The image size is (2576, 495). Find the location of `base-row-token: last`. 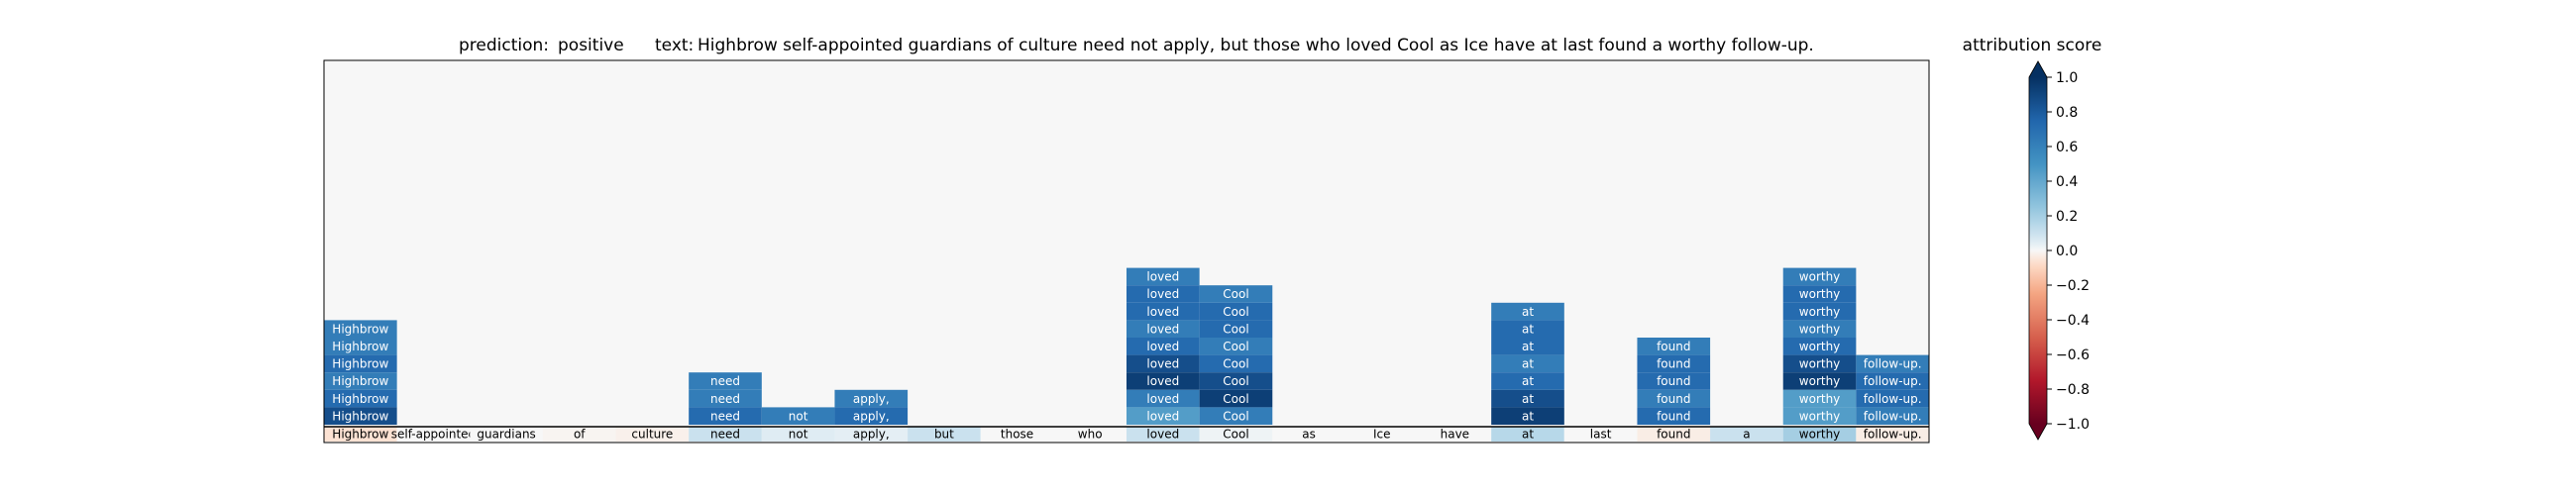

base-row-token: last is located at coordinates (1601, 435).